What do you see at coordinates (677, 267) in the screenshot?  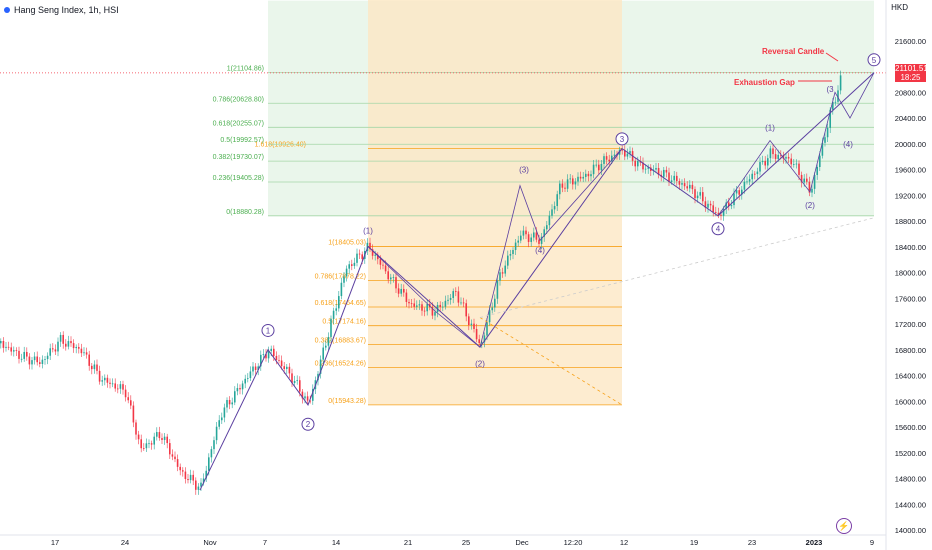 I see `projection-line` at bounding box center [677, 267].